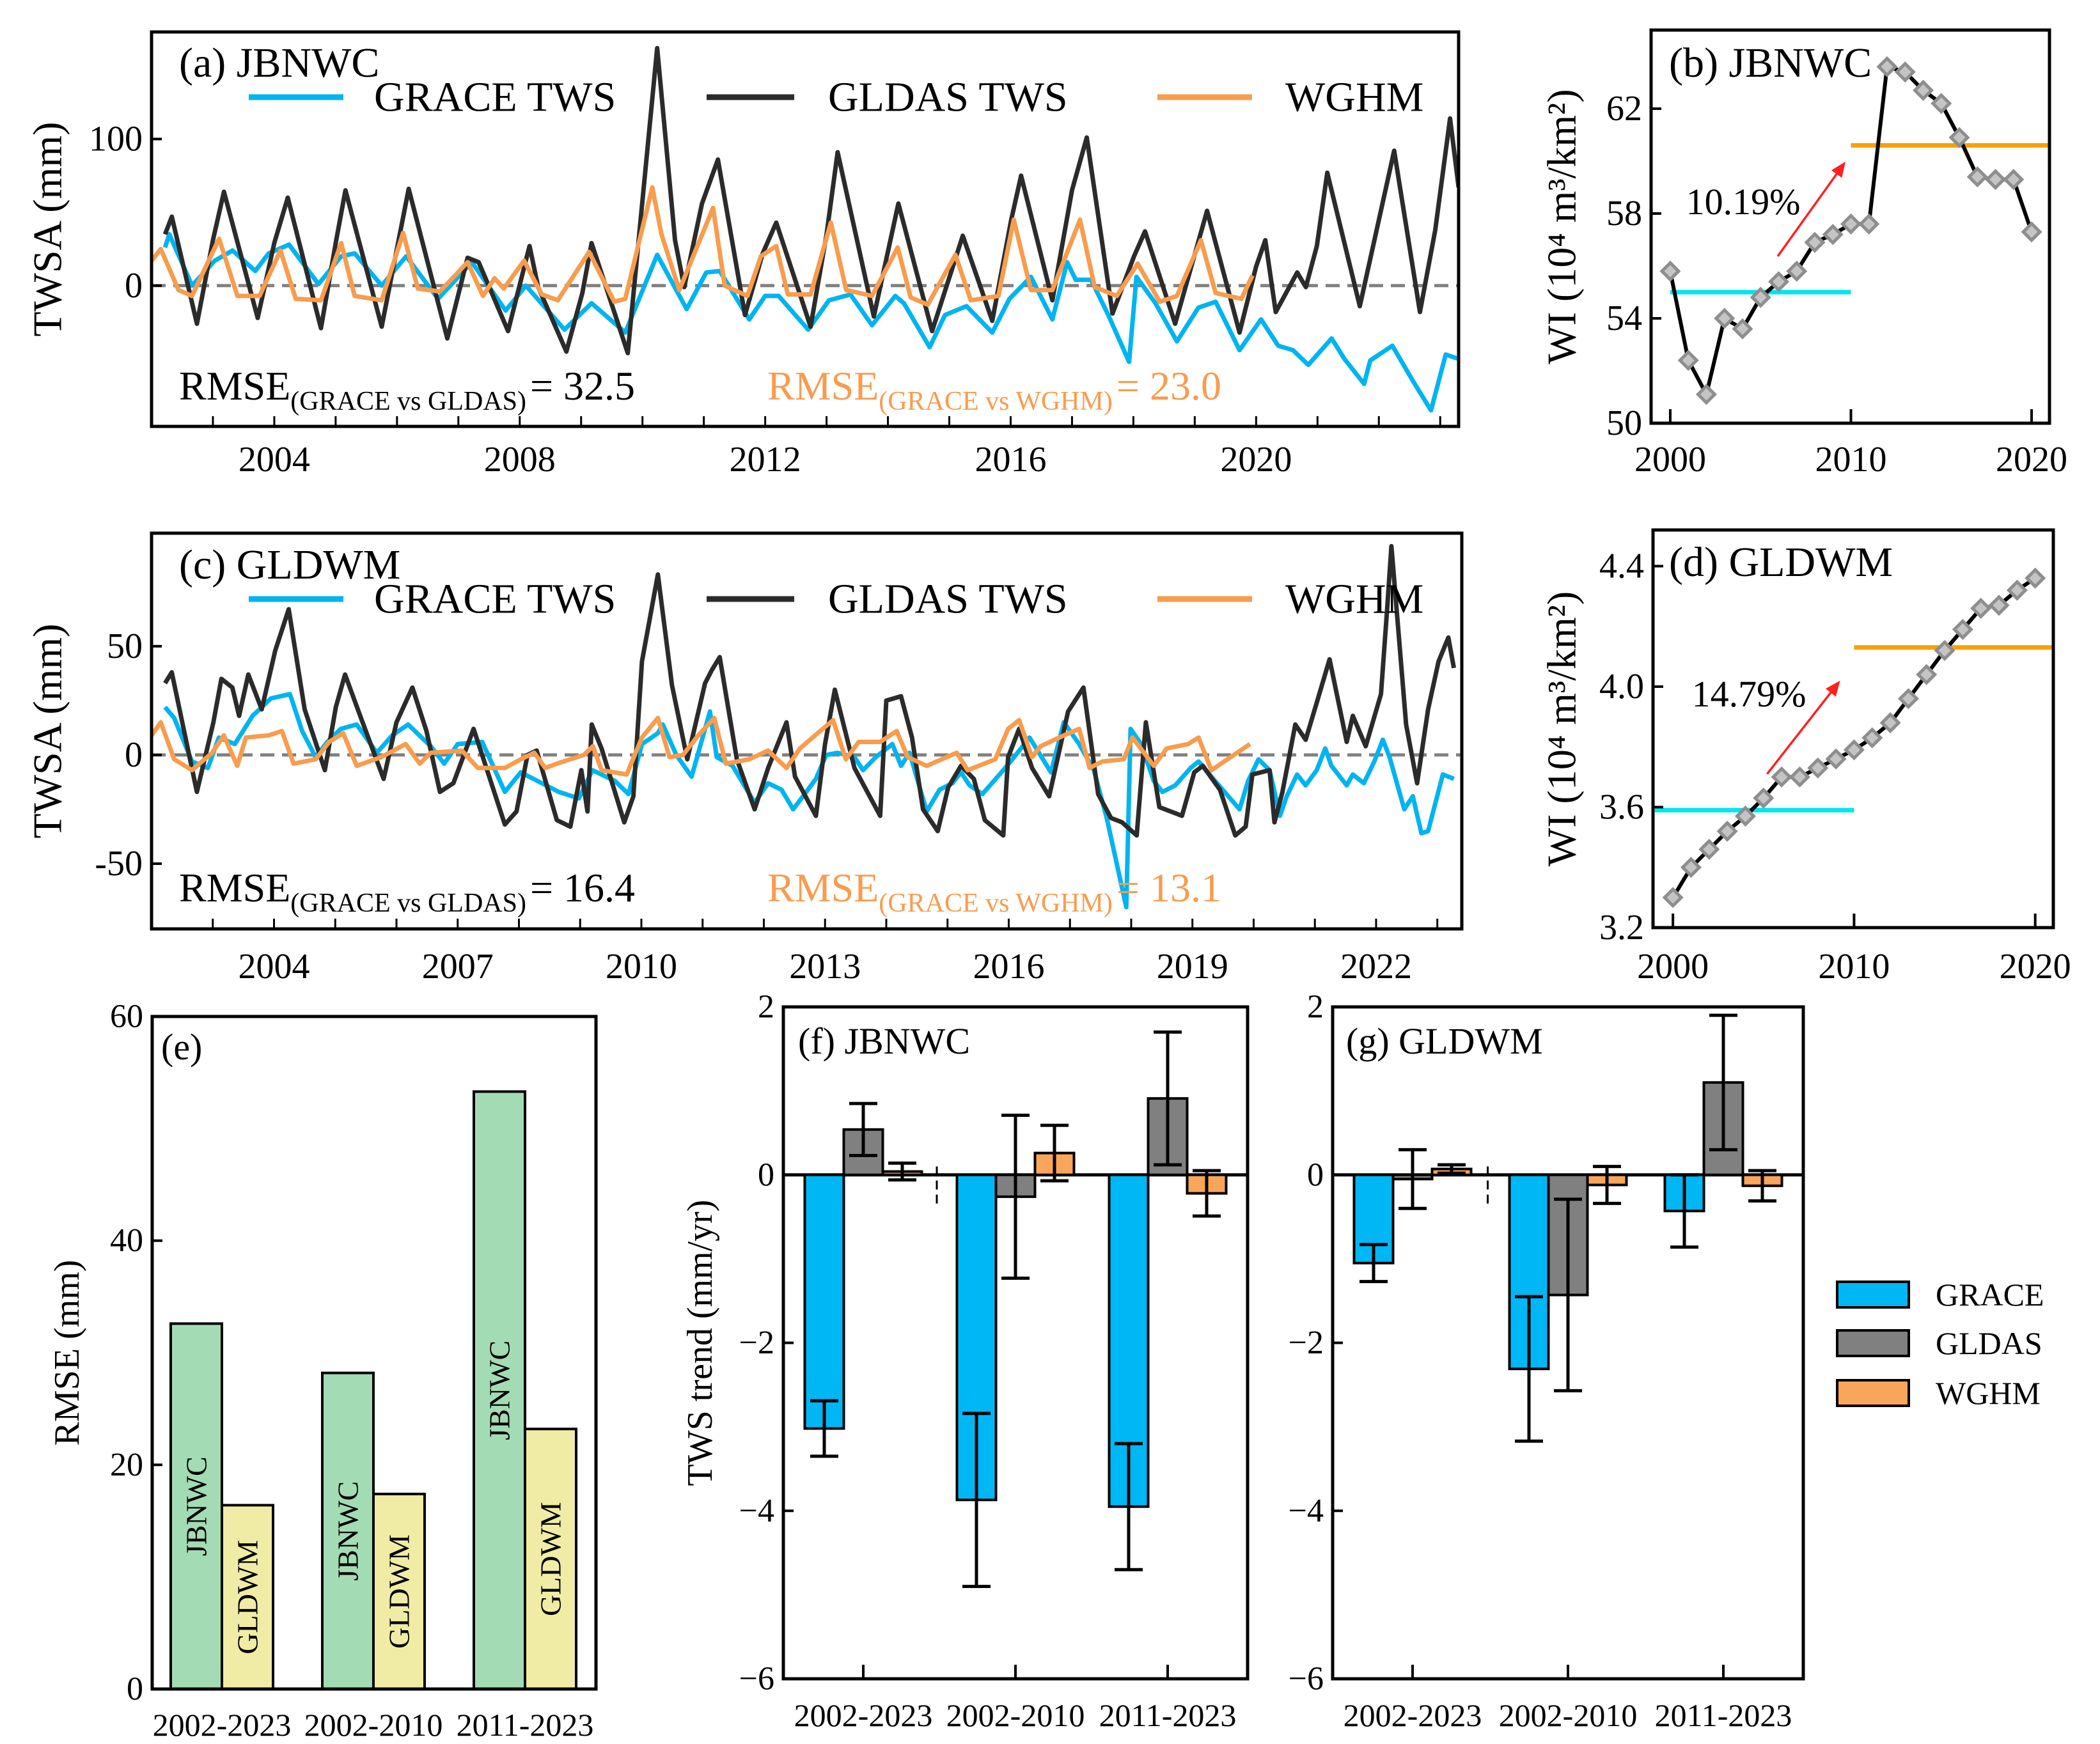 This screenshot has width=2100, height=1744. What do you see at coordinates (1315, 1007) in the screenshot?
I see `y-tick-label: 2` at bounding box center [1315, 1007].